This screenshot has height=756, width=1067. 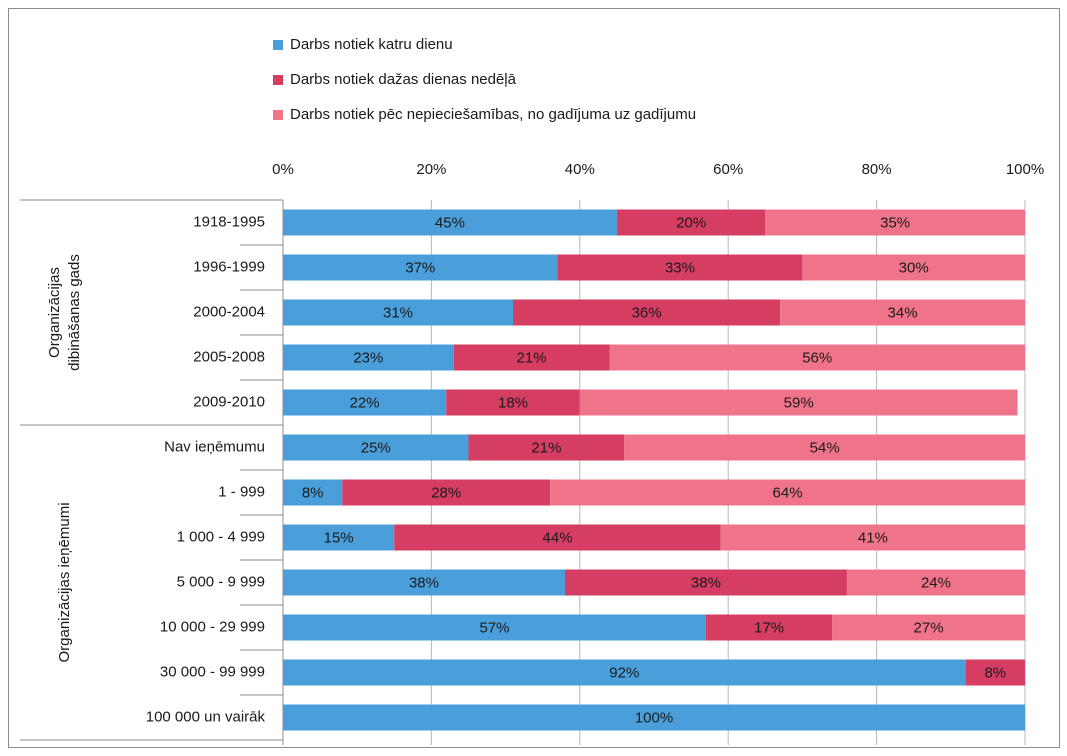 I want to click on y-tick-label: 5 000 - 9 999, so click(x=221, y=581).